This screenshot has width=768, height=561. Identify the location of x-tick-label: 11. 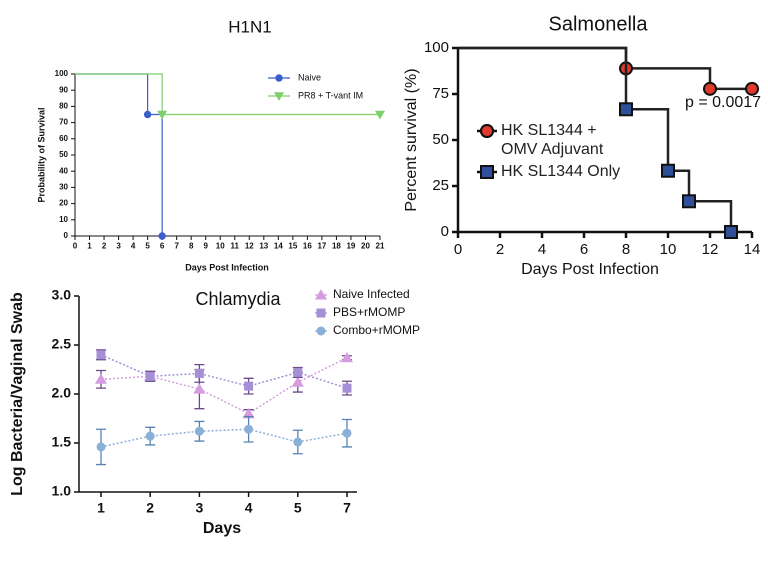
(235, 246).